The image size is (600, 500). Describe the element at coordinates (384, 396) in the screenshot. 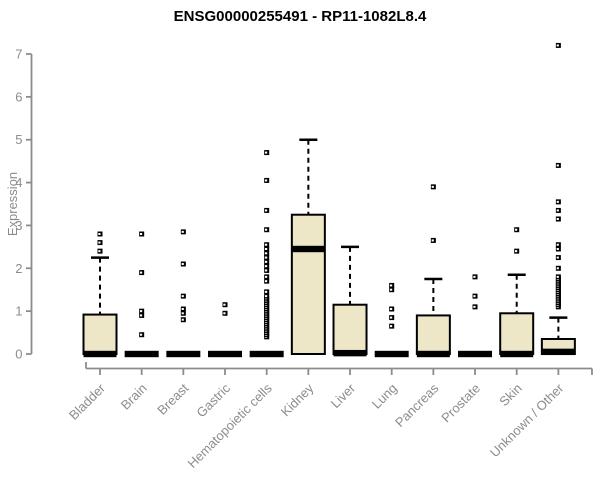

I see `x-category-label: Lung` at that location.